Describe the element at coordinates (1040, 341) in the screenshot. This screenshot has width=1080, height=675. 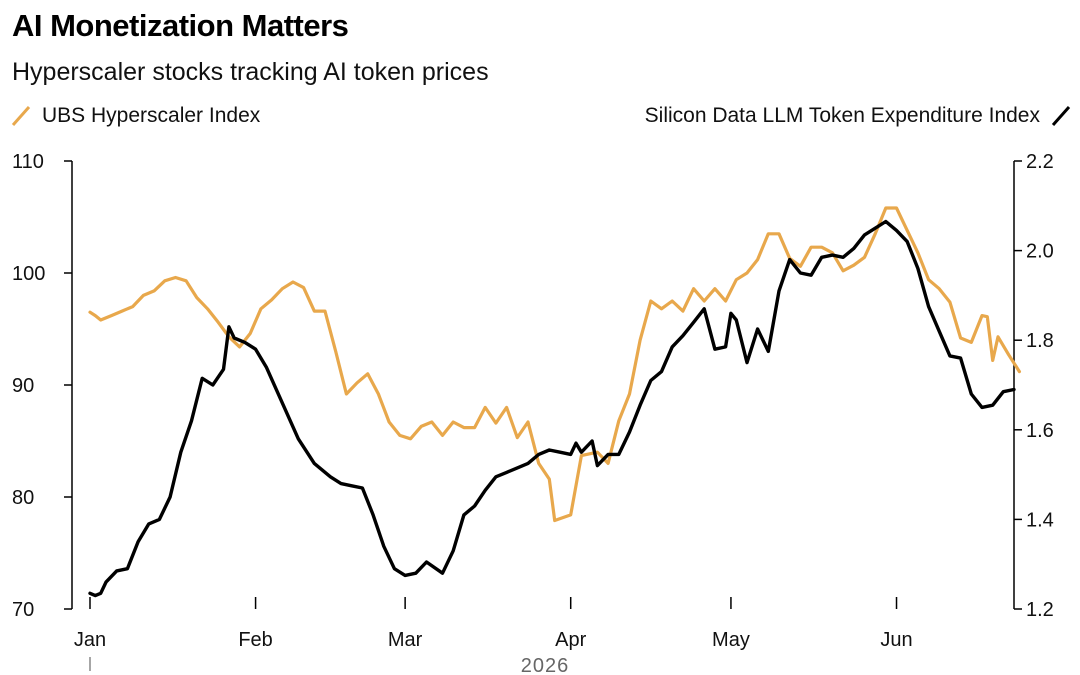
I see `right-axis-tick-label: 1.8` at that location.